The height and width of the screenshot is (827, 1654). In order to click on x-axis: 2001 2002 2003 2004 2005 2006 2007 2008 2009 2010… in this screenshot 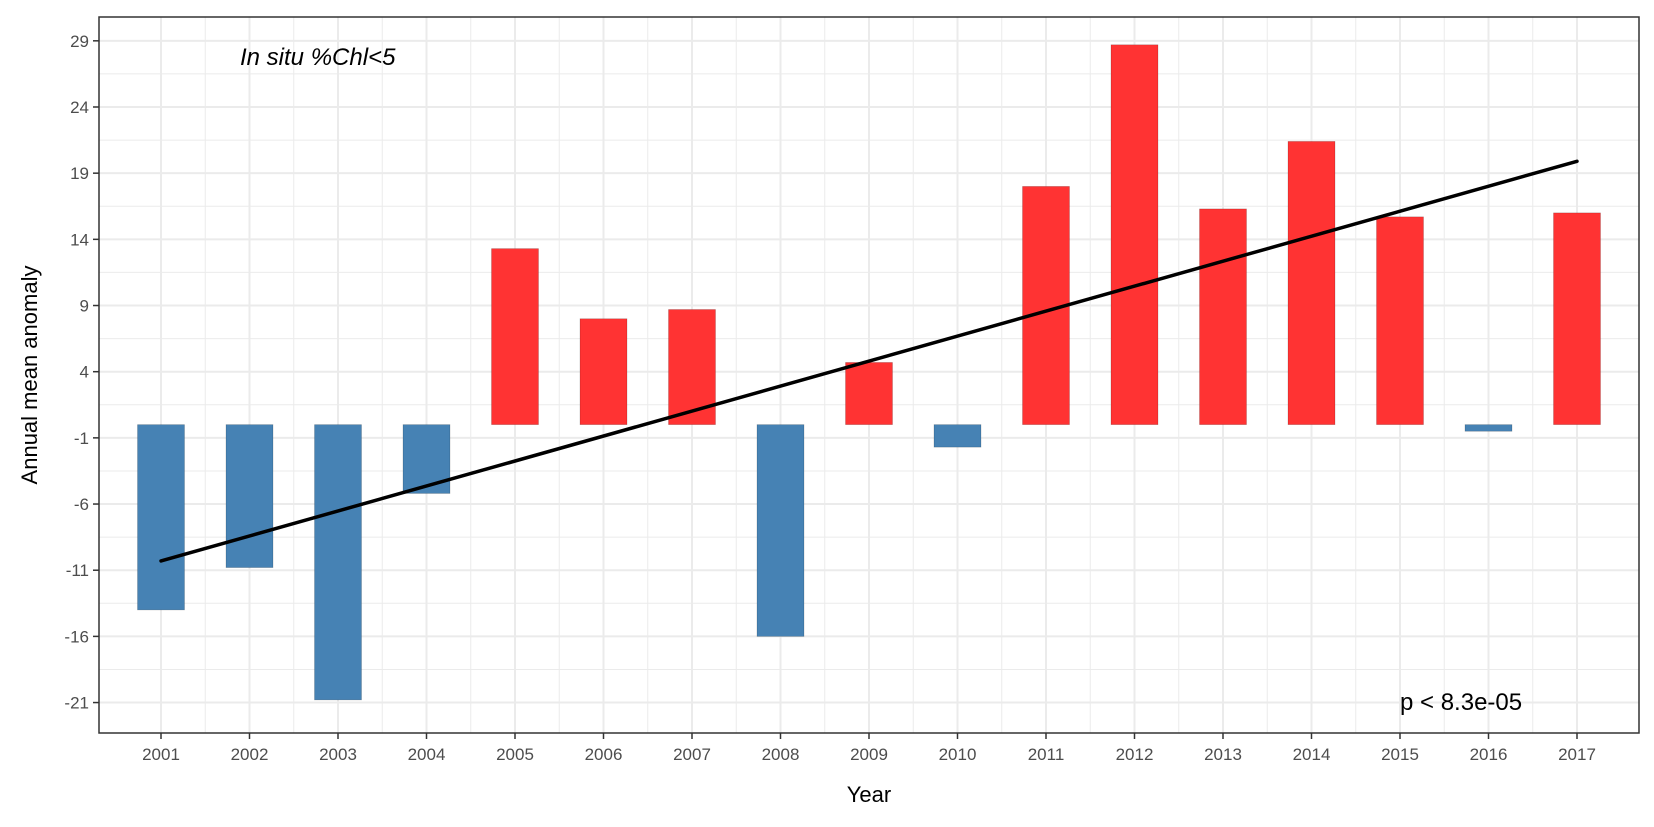, I will do `click(869, 748)`.